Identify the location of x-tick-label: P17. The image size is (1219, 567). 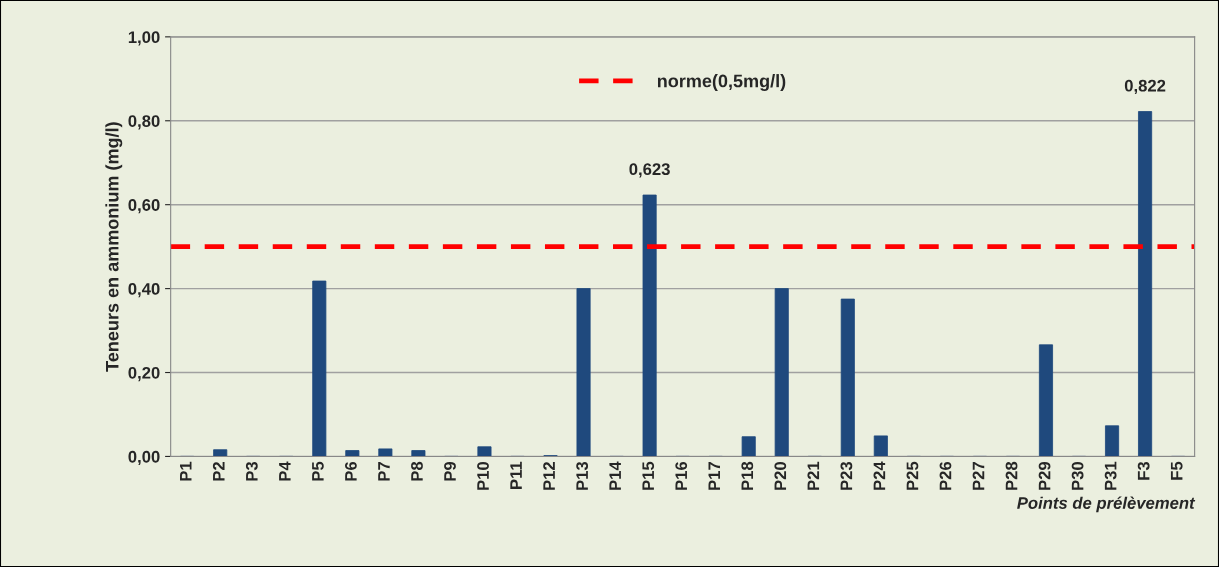
(714, 476).